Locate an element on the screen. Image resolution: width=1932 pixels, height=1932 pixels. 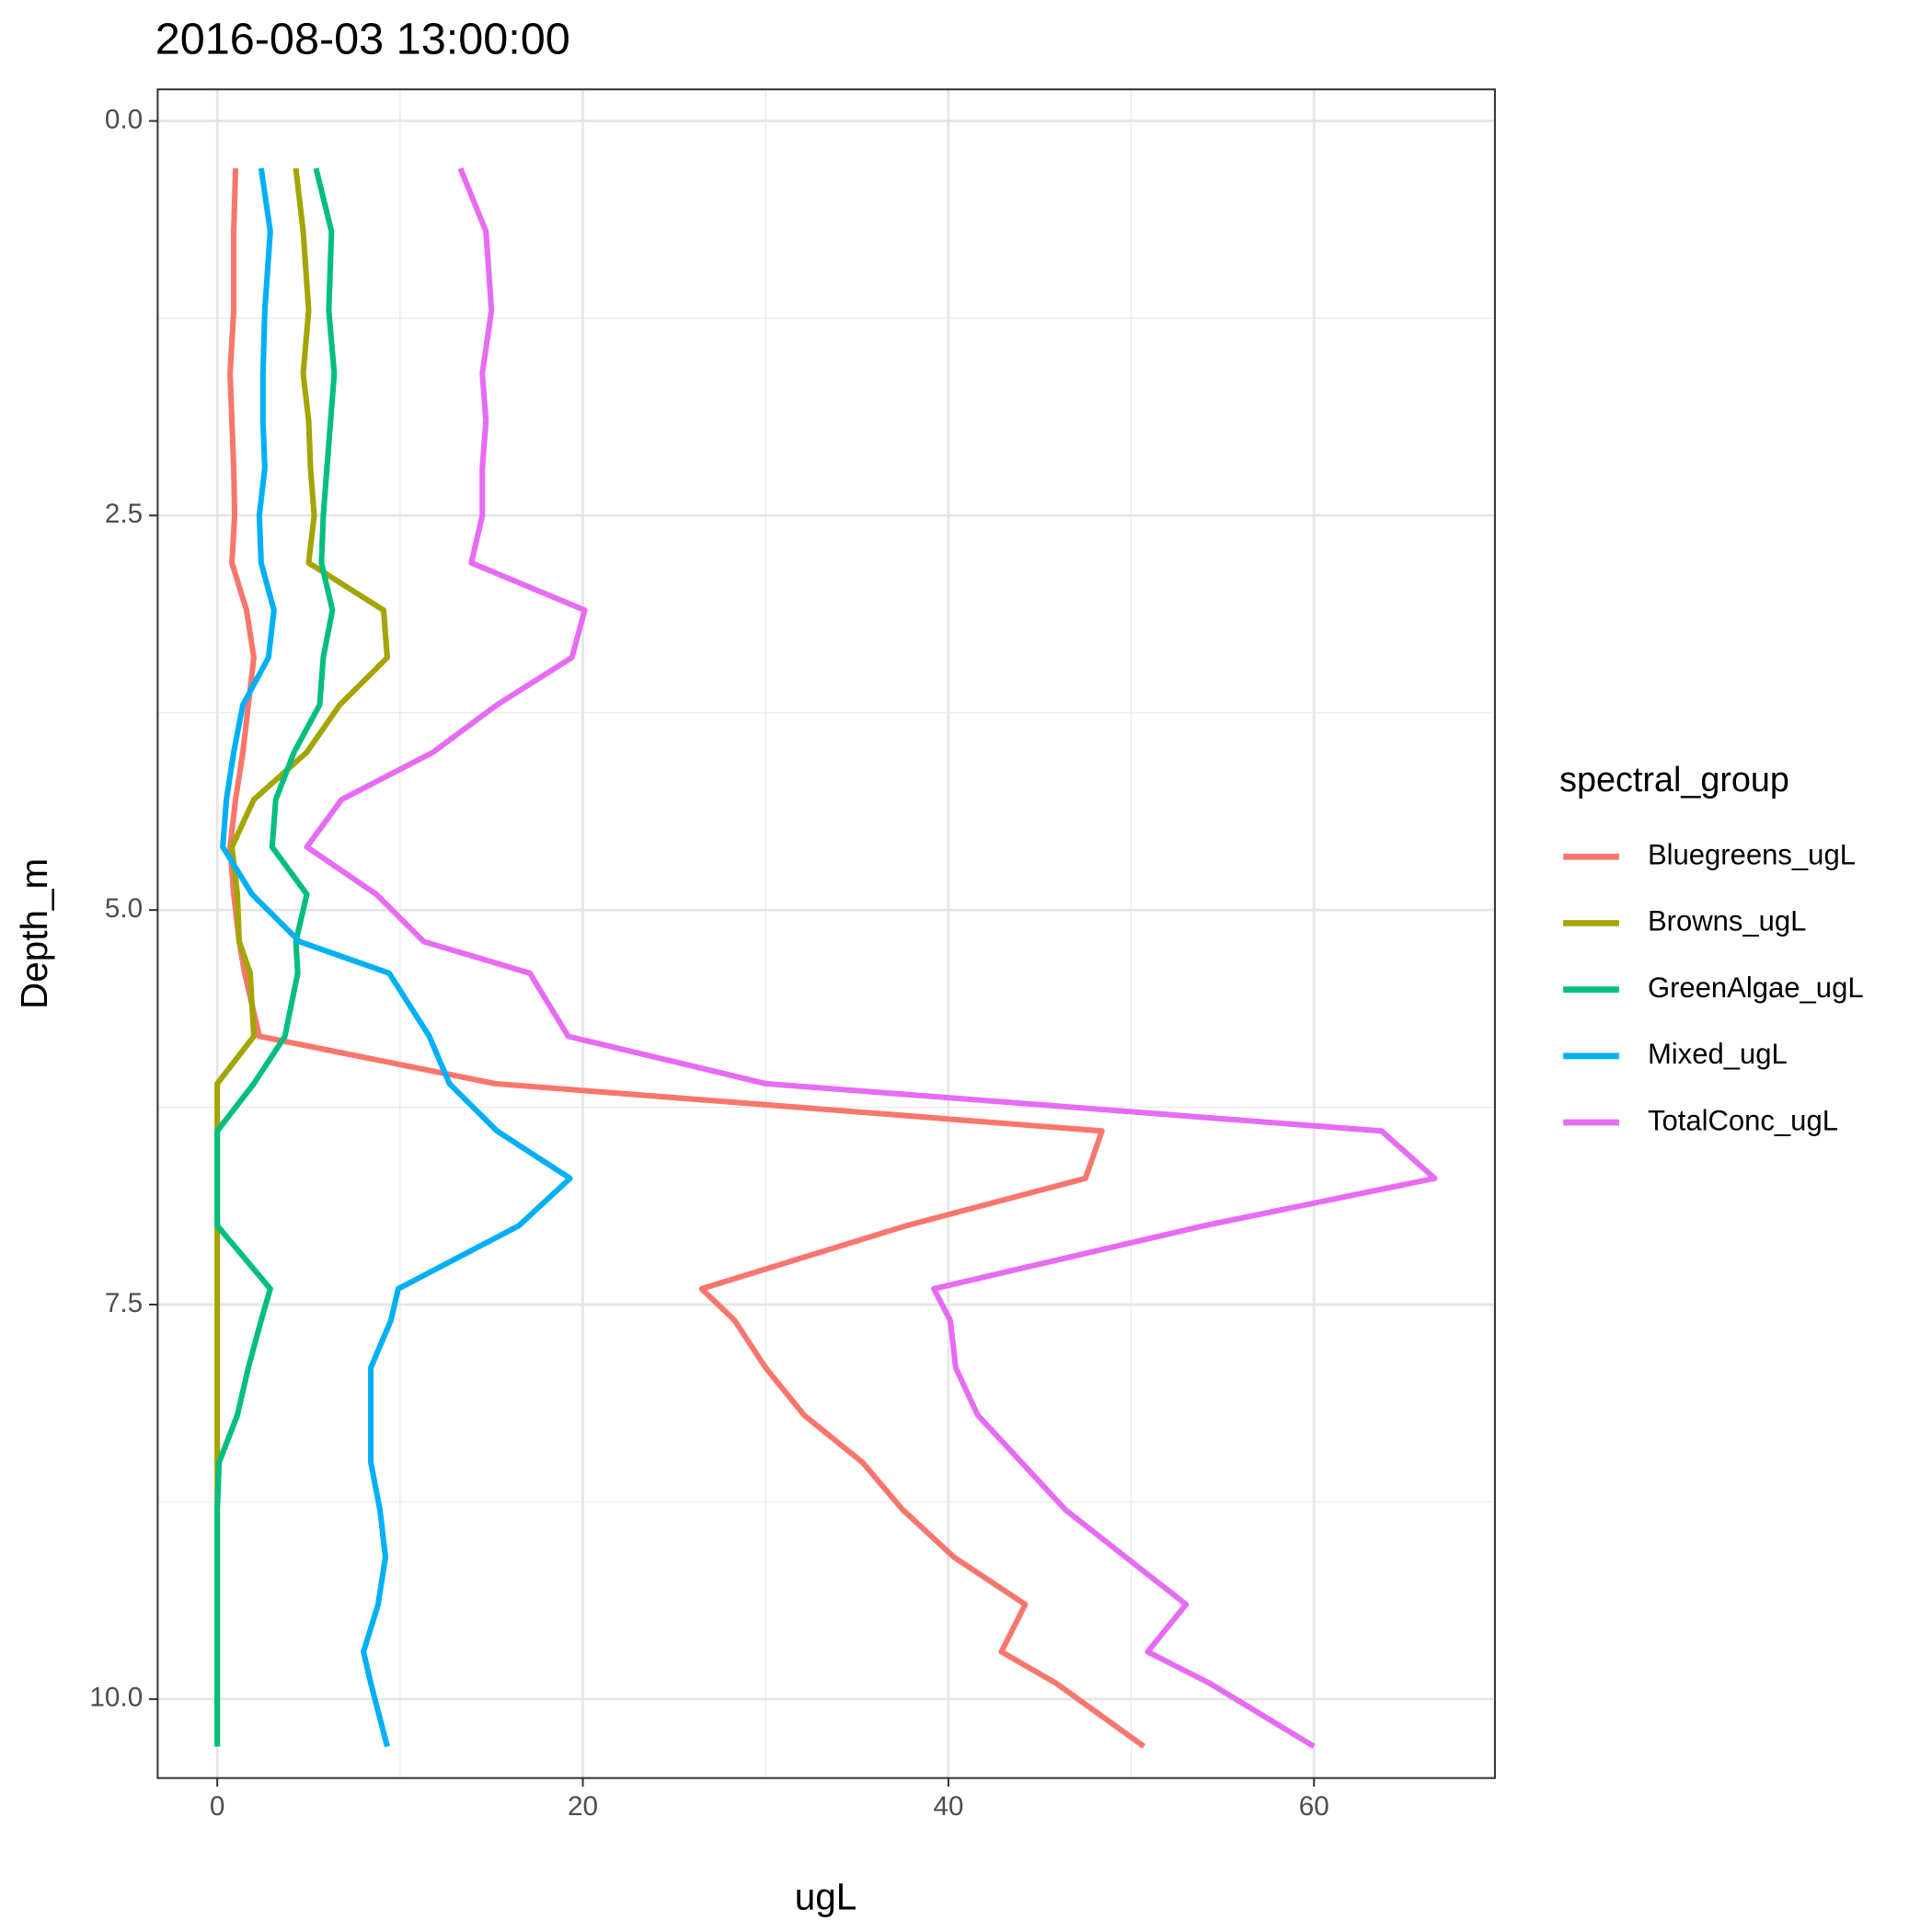
legend-label: Browns_ugL is located at coordinates (1727, 921).